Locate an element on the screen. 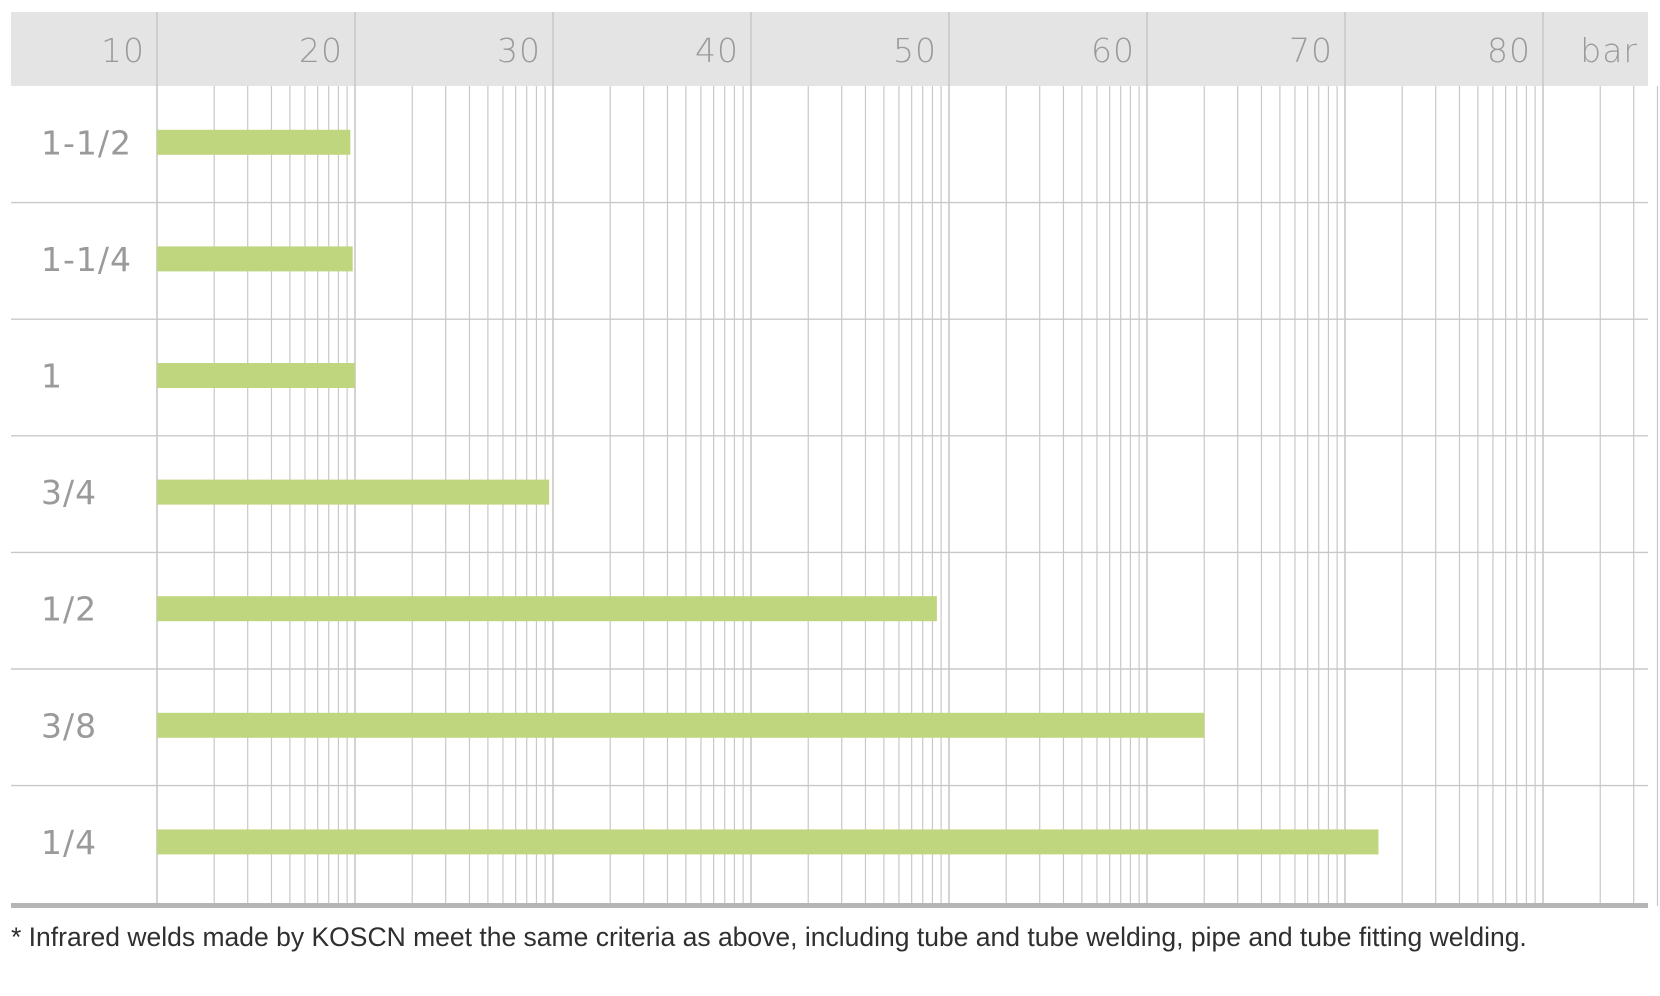  header-band-layer is located at coordinates (829, 49).